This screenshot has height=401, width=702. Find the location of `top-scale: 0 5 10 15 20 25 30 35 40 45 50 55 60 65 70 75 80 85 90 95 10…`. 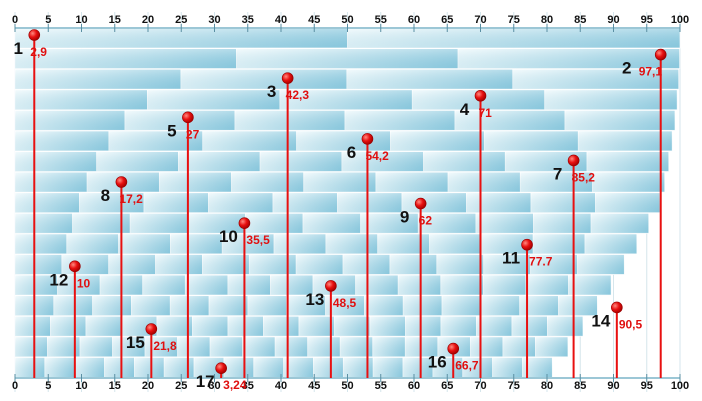

top-scale: 0 5 10 15 20 25 30 35 40 45 50 55 60 65 70 75 80 85 90 95 10… is located at coordinates (350, 23).